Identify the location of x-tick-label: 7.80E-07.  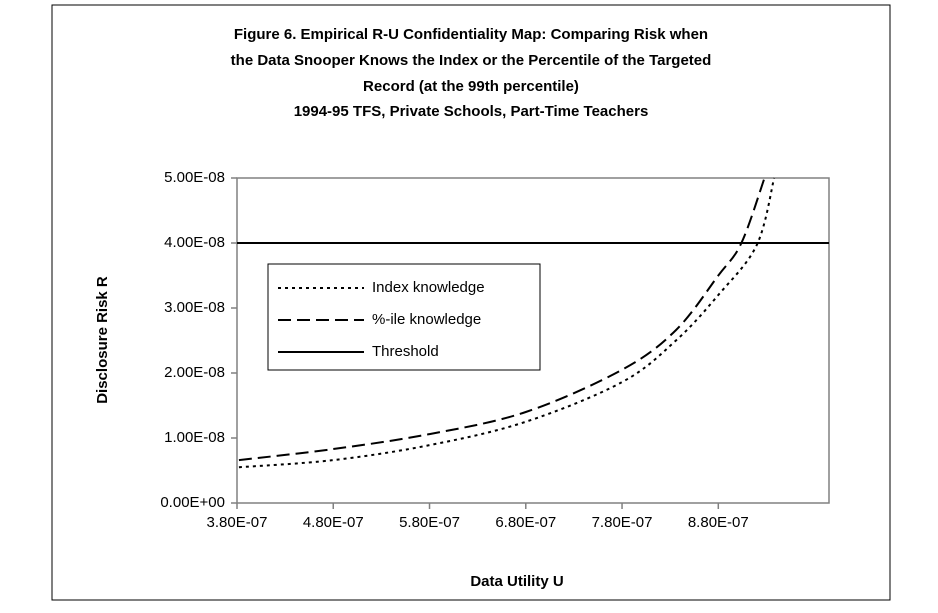
(622, 522).